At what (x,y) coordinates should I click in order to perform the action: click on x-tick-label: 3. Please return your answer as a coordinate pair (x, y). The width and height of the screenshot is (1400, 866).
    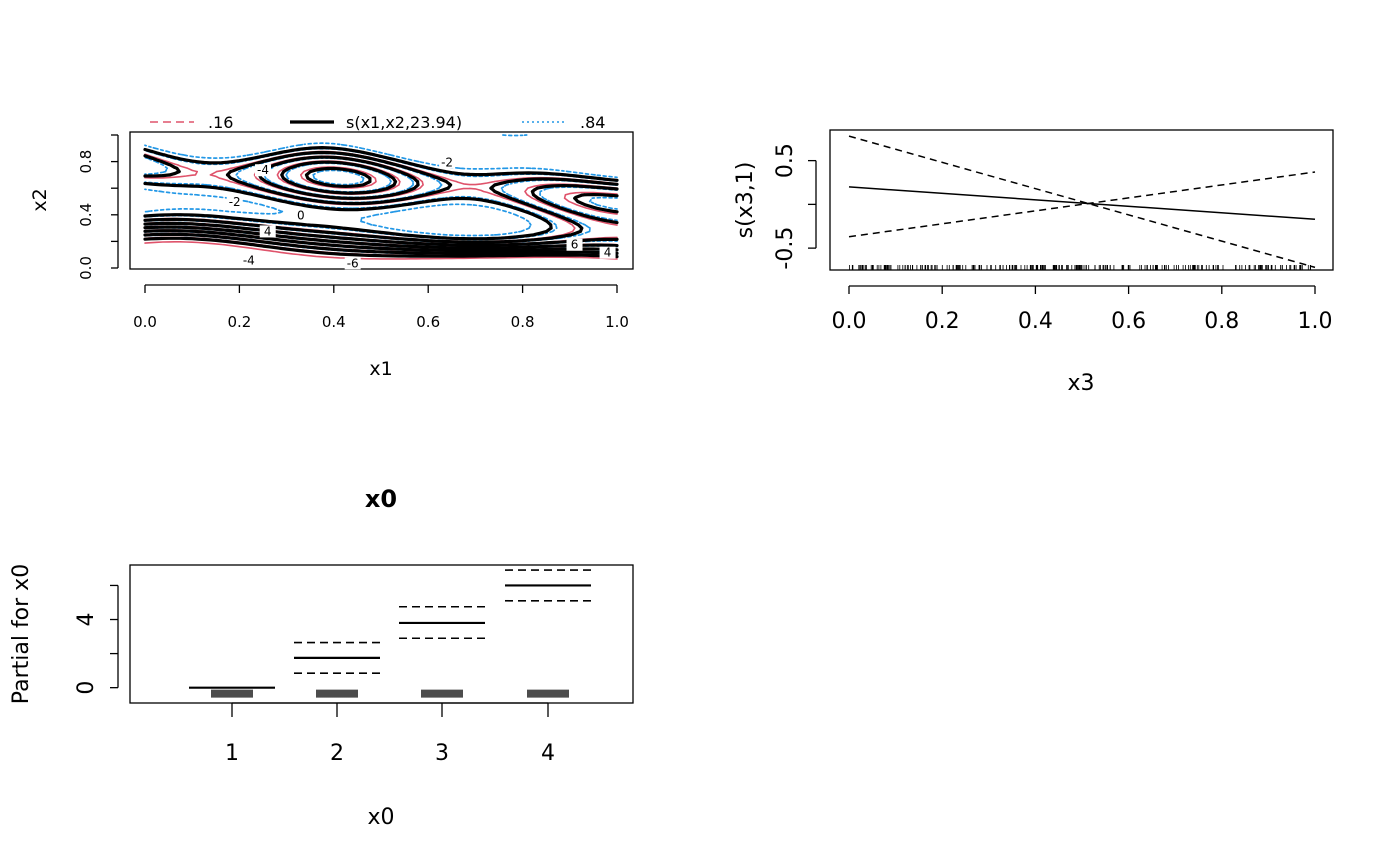
    Looking at the image, I should click on (442, 753).